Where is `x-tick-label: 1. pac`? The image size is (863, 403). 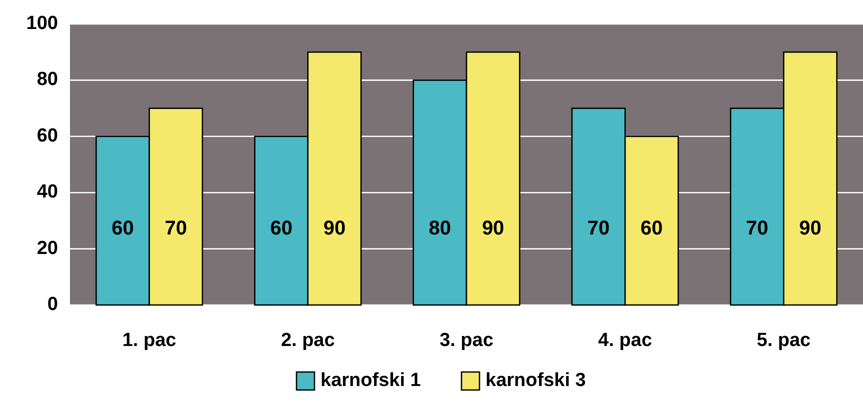 x-tick-label: 1. pac is located at coordinates (149, 341).